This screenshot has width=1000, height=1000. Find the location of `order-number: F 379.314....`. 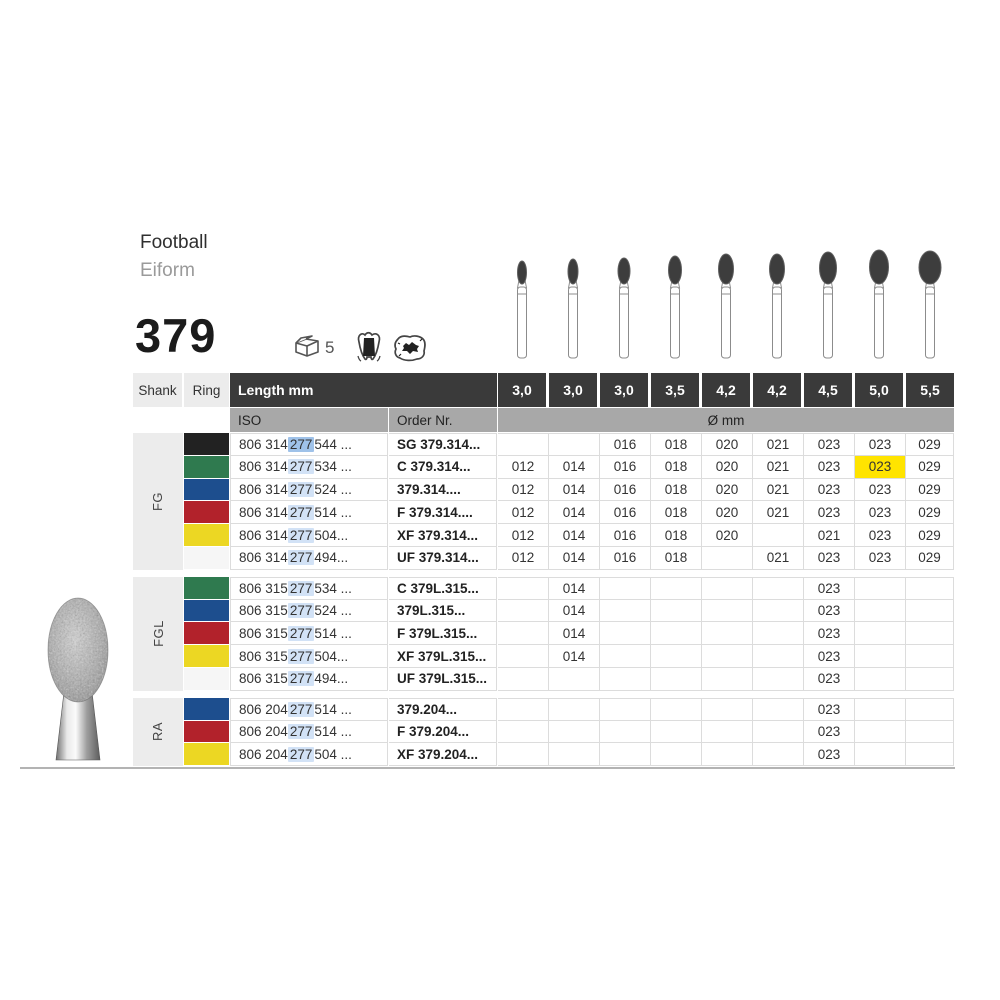

order-number: F 379.314.... is located at coordinates (443, 513).